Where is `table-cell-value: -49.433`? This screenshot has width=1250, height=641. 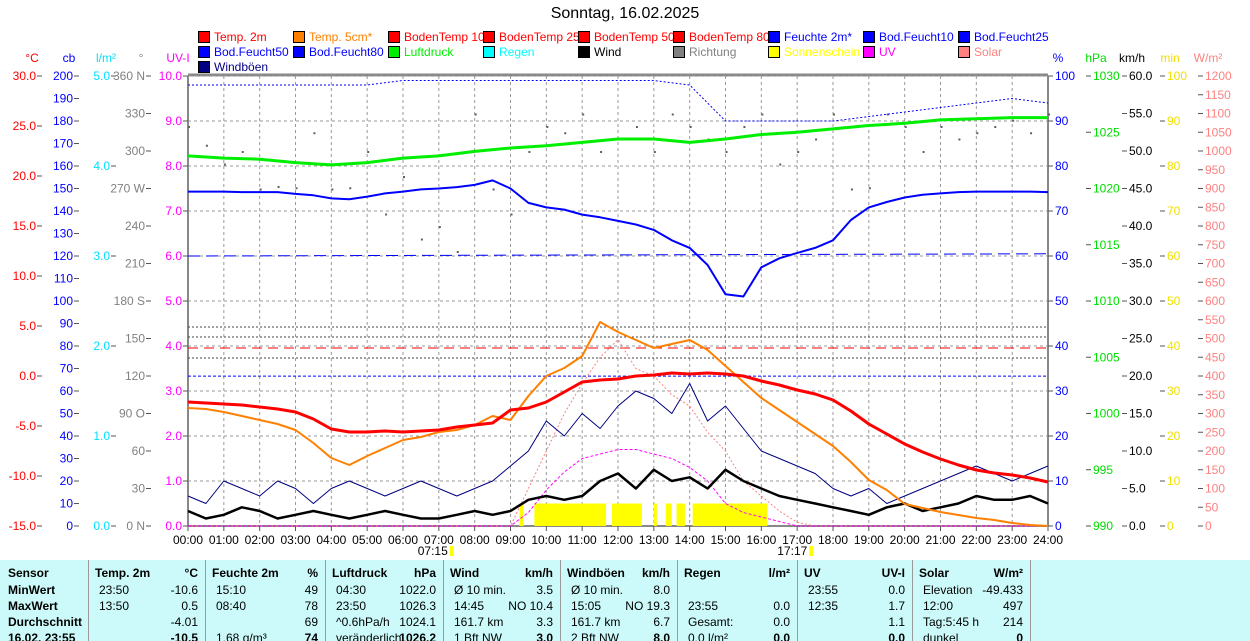
table-cell-value: -49.433 is located at coordinates (1002, 590).